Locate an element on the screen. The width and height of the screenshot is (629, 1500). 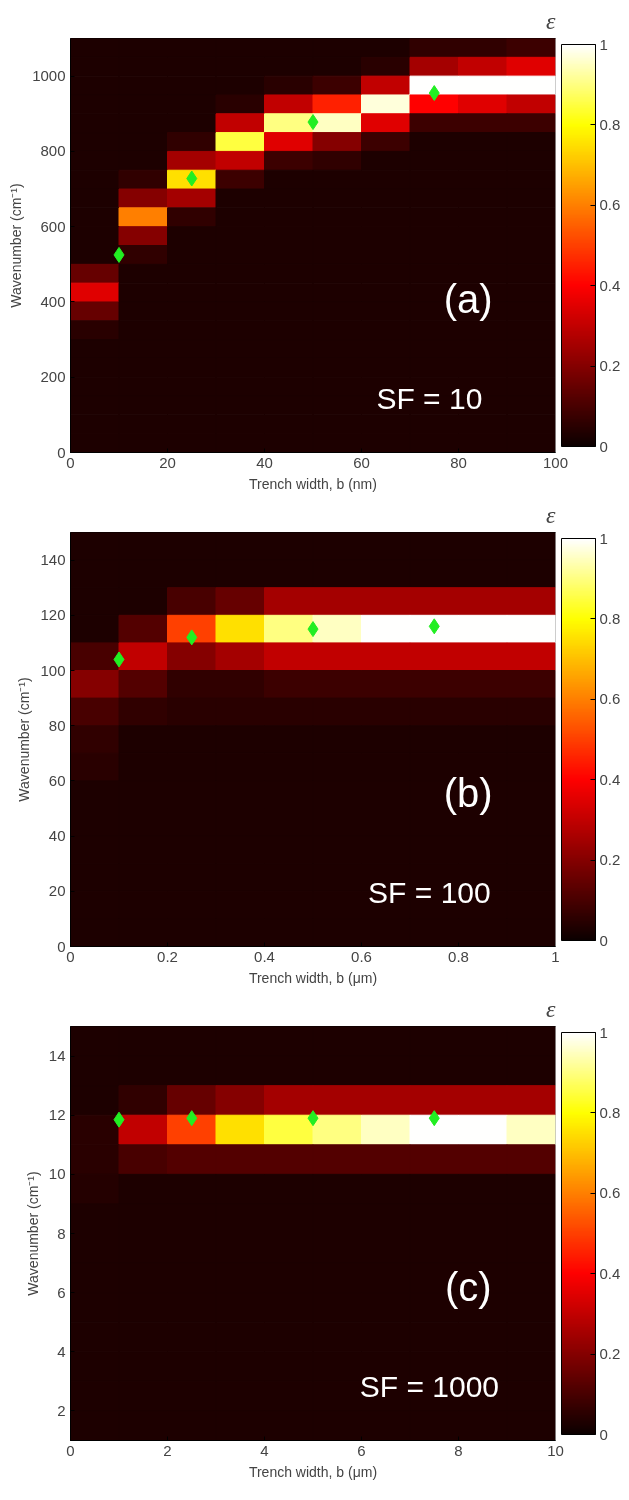
x-tick-label: 1 is located at coordinates (555, 956).